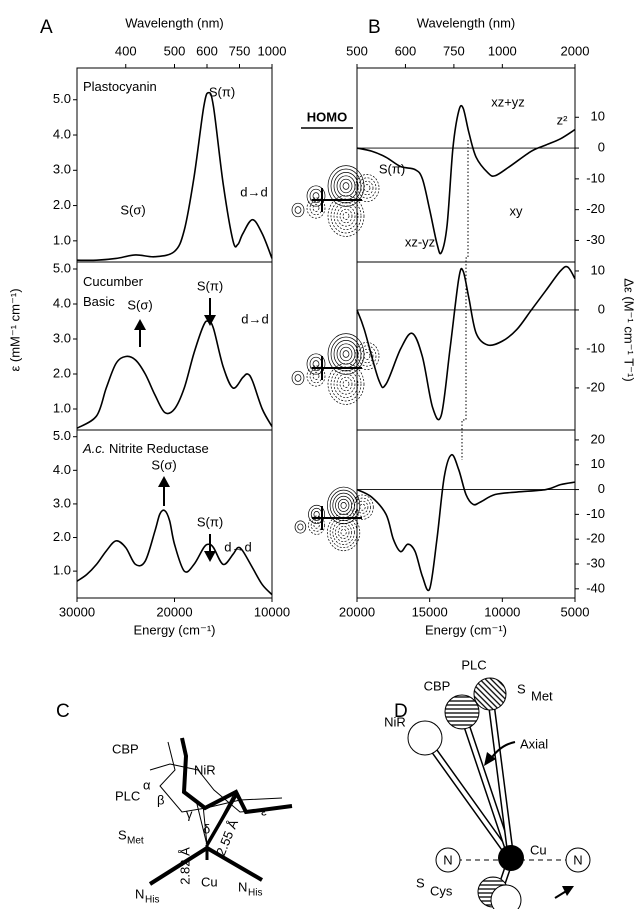 The width and height of the screenshot is (641, 909). Describe the element at coordinates (598, 269) in the screenshot. I see `y-tick-label: 10` at that location.